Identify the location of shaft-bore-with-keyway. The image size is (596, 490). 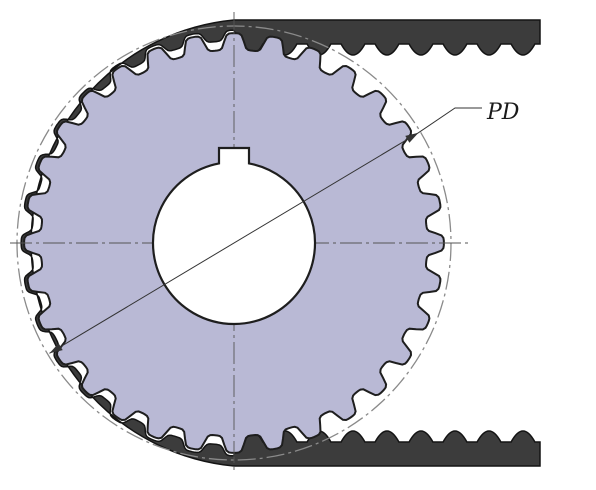
(234, 236).